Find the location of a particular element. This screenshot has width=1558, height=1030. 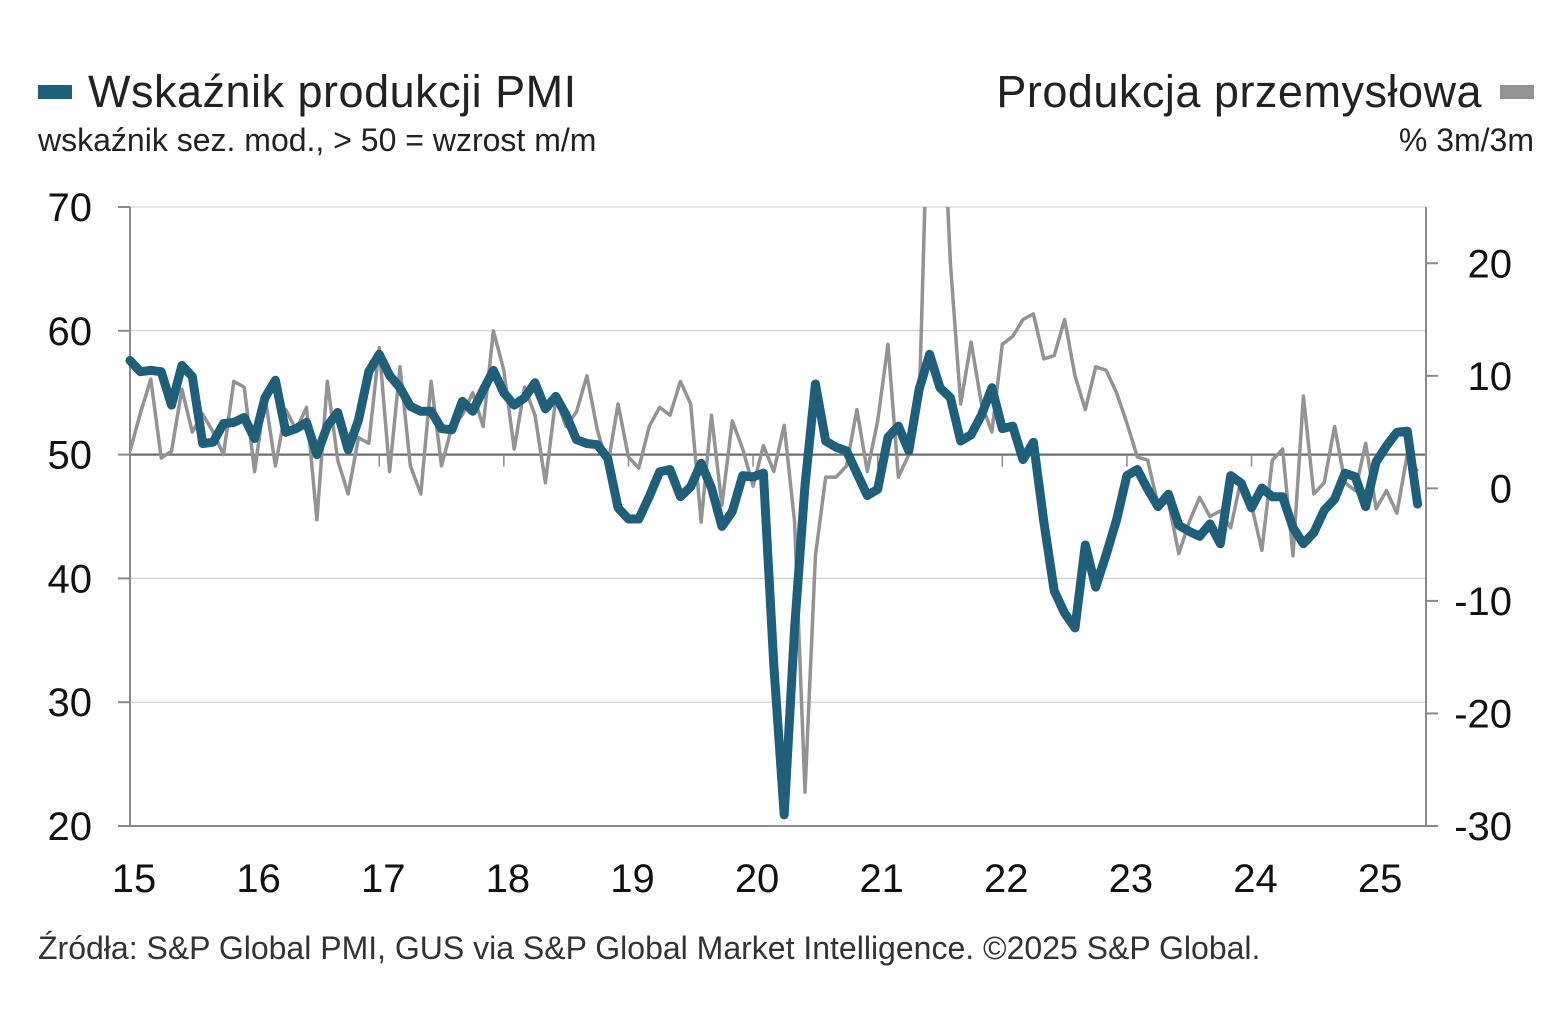

x-axis-tick-label: 19 is located at coordinates (632, 879).